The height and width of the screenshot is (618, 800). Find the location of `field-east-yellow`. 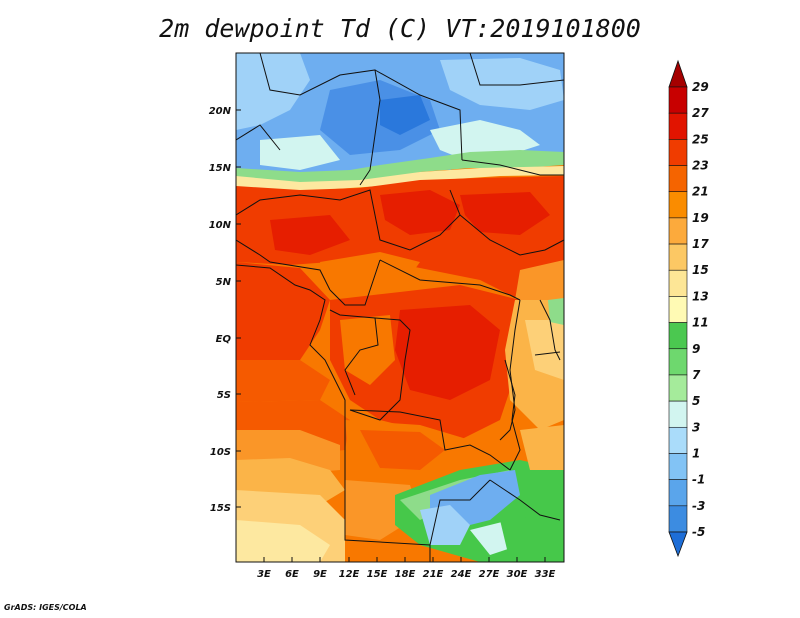

field-east-yellow is located at coordinates (544, 350).